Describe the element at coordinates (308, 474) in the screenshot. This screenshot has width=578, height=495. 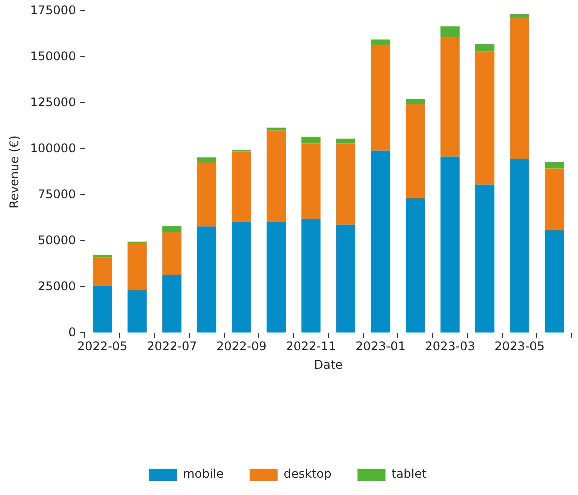
I see `legend-label: desktop` at that location.